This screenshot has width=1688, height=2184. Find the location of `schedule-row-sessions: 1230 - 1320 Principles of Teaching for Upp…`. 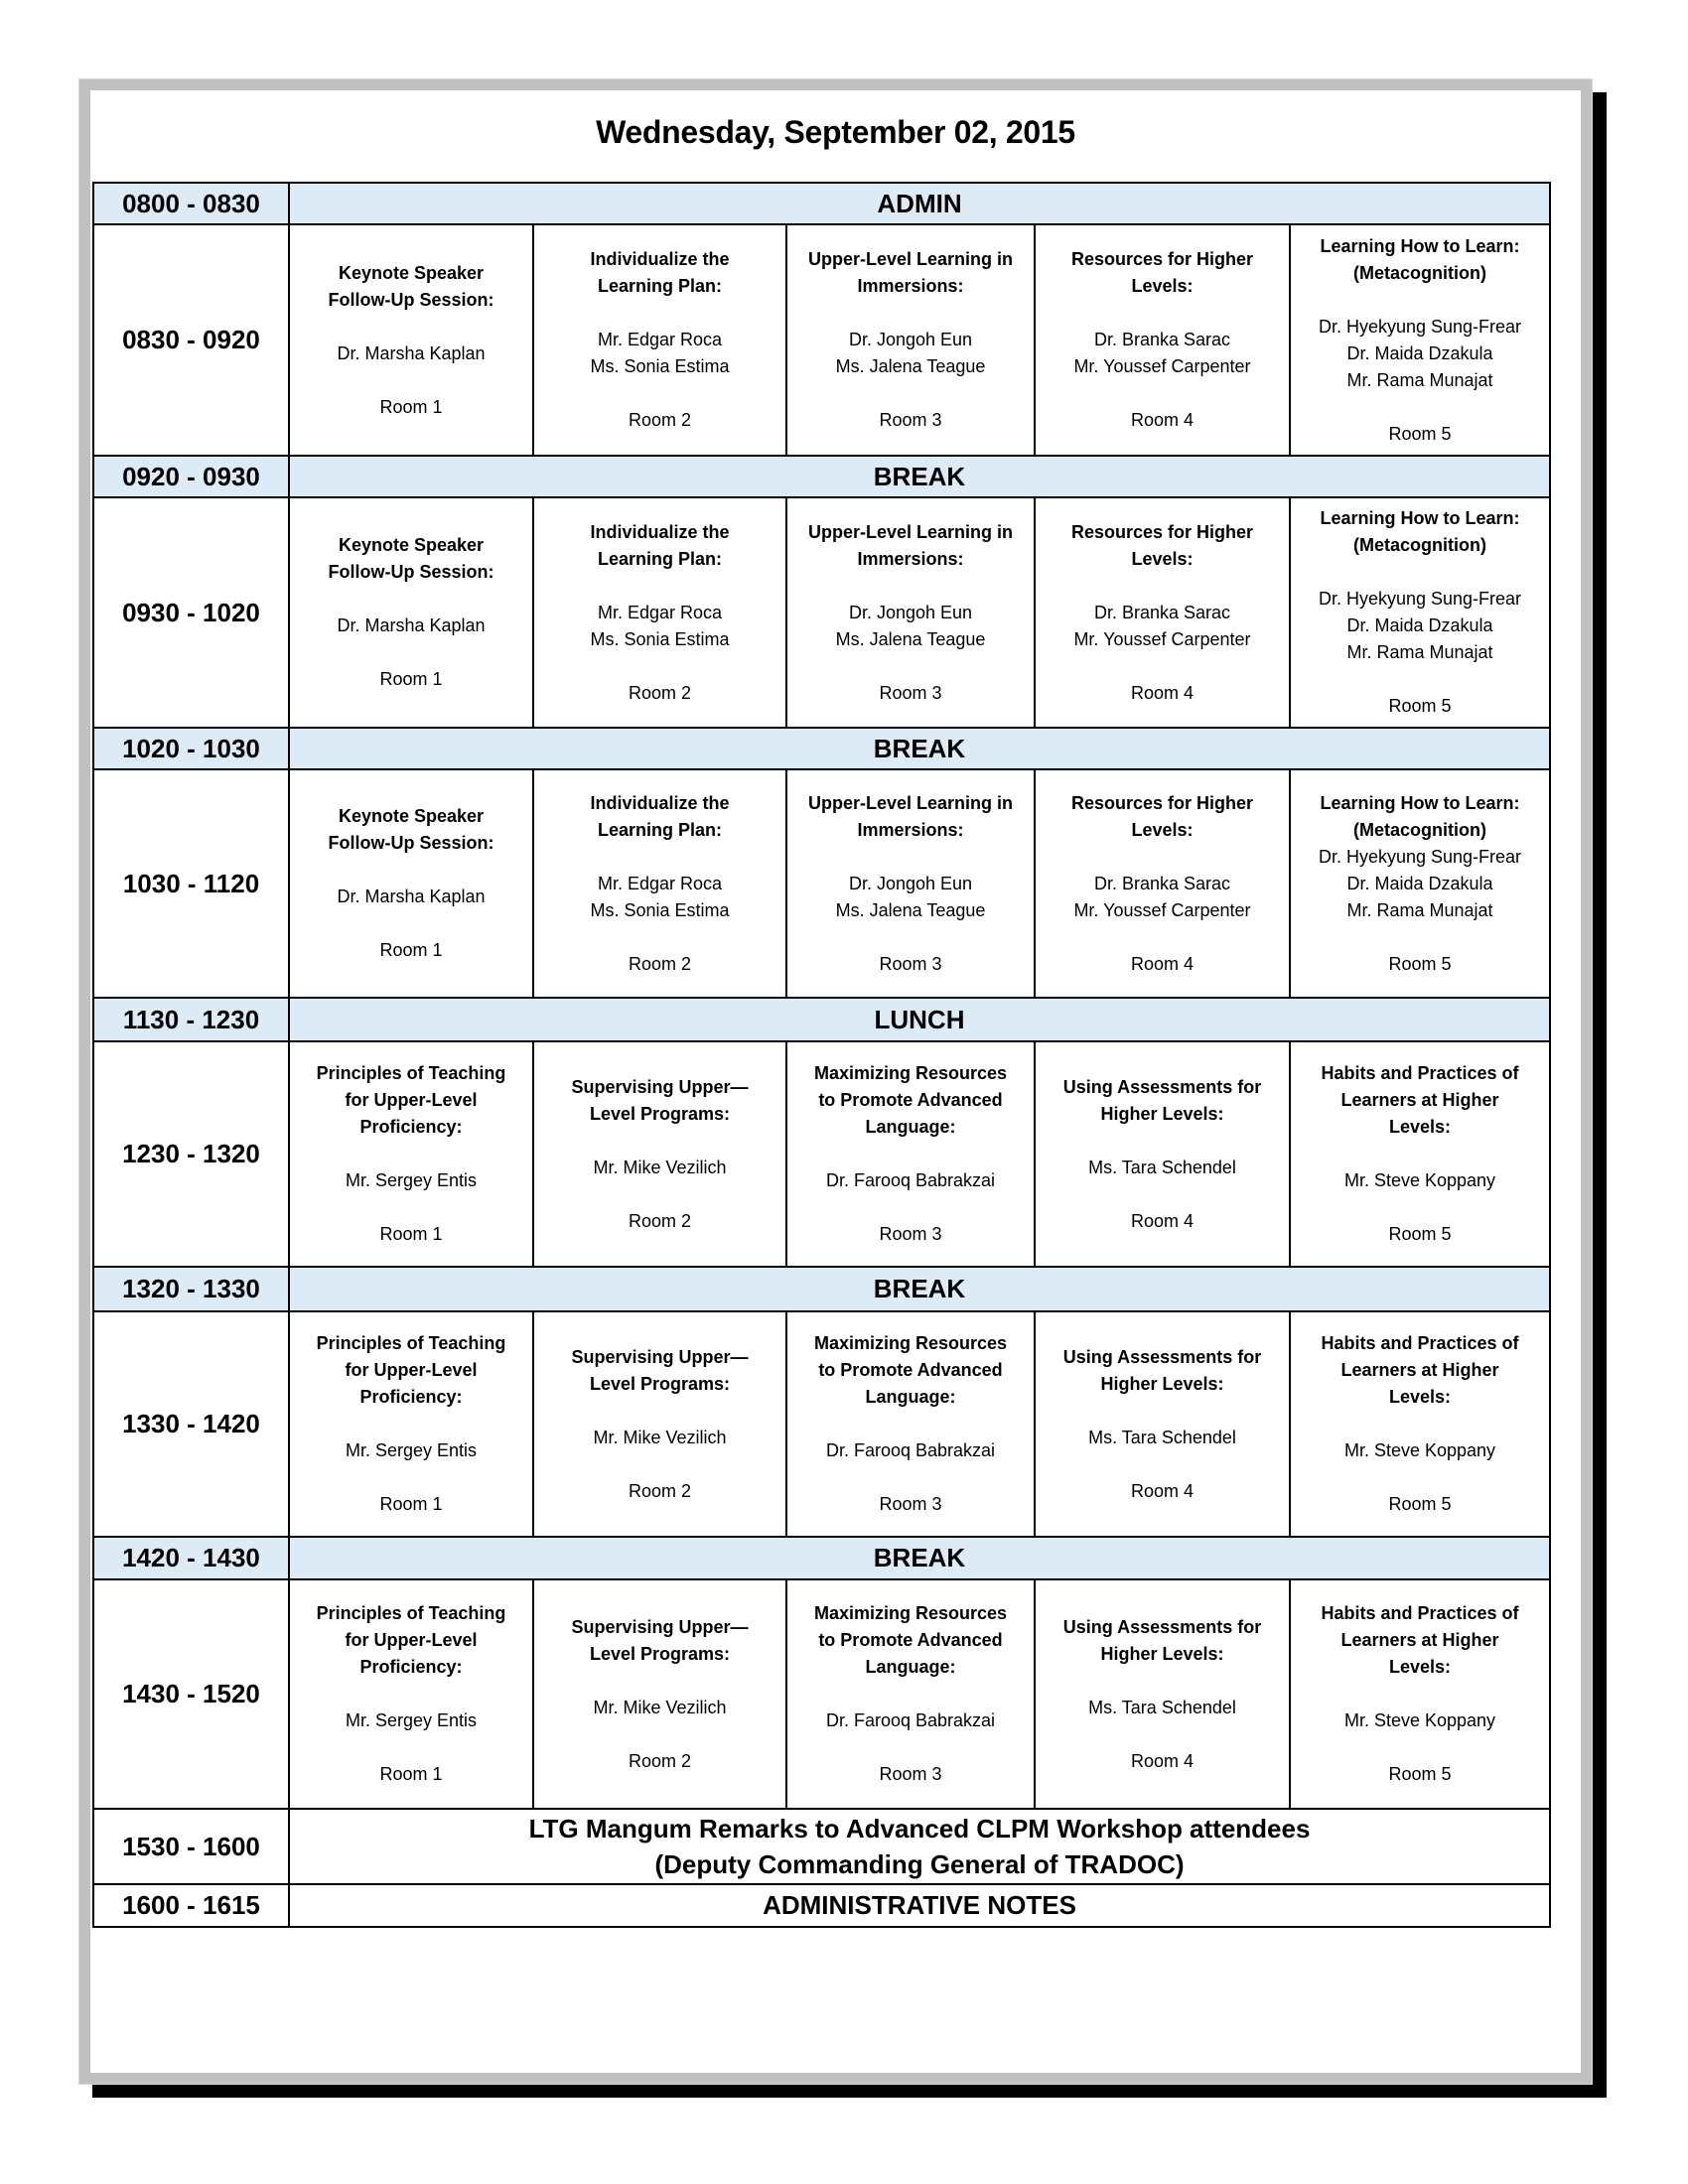

schedule-row-sessions: 1230 - 1320 Principles of Teaching for Upp… is located at coordinates (821, 1154).